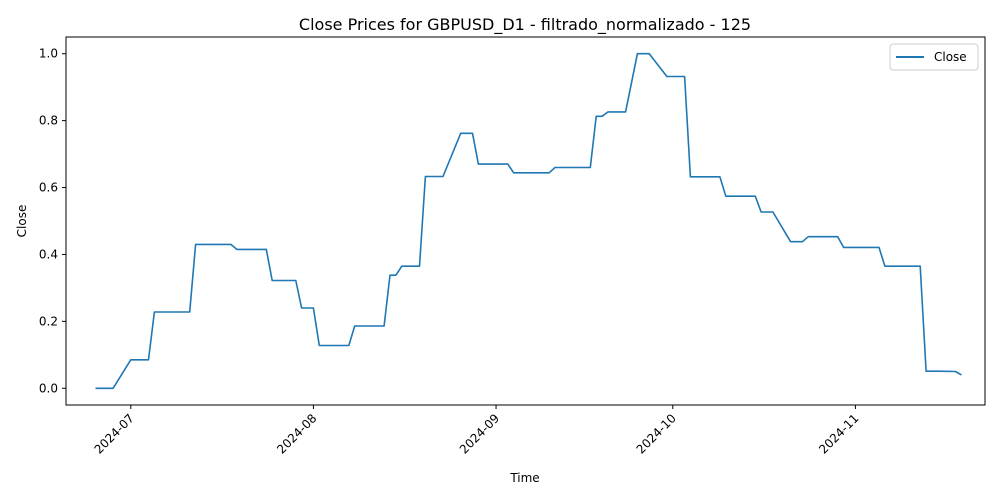 The height and width of the screenshot is (500, 1000). Describe the element at coordinates (48, 121) in the screenshot. I see `y-tick-label: 0.8` at that location.